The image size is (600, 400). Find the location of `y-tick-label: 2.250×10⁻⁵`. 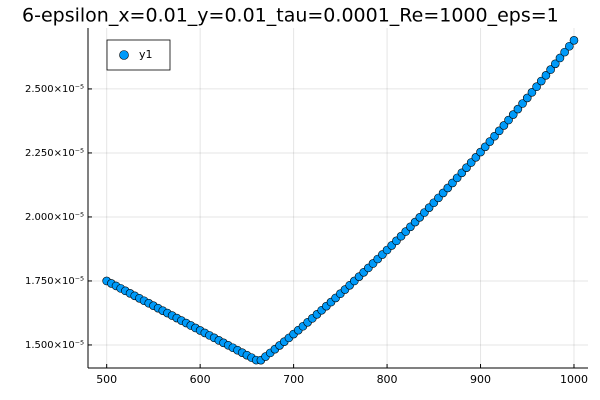

y-tick-label: 2.250×10⁻⁵ is located at coordinates (54, 153).